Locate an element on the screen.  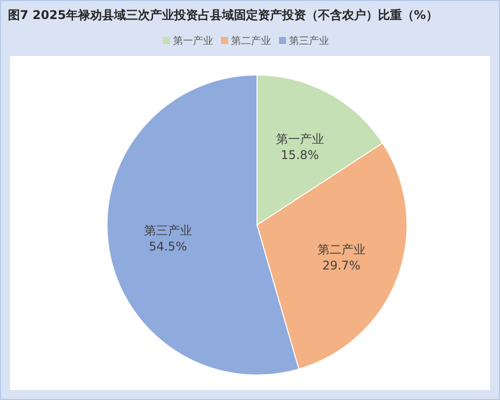
legend-label: 第三产业 is located at coordinates (309, 41).